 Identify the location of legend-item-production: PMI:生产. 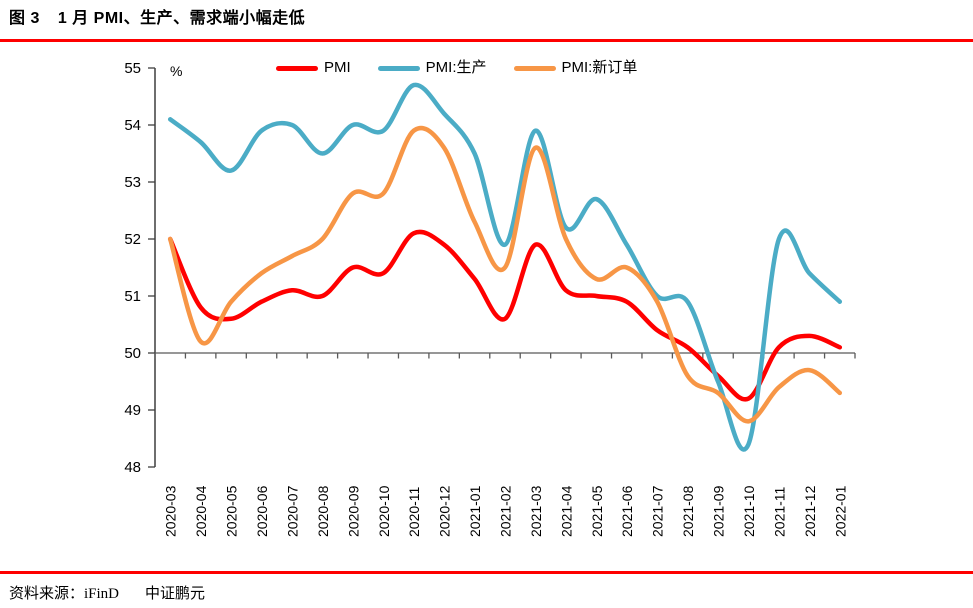
(432, 68).